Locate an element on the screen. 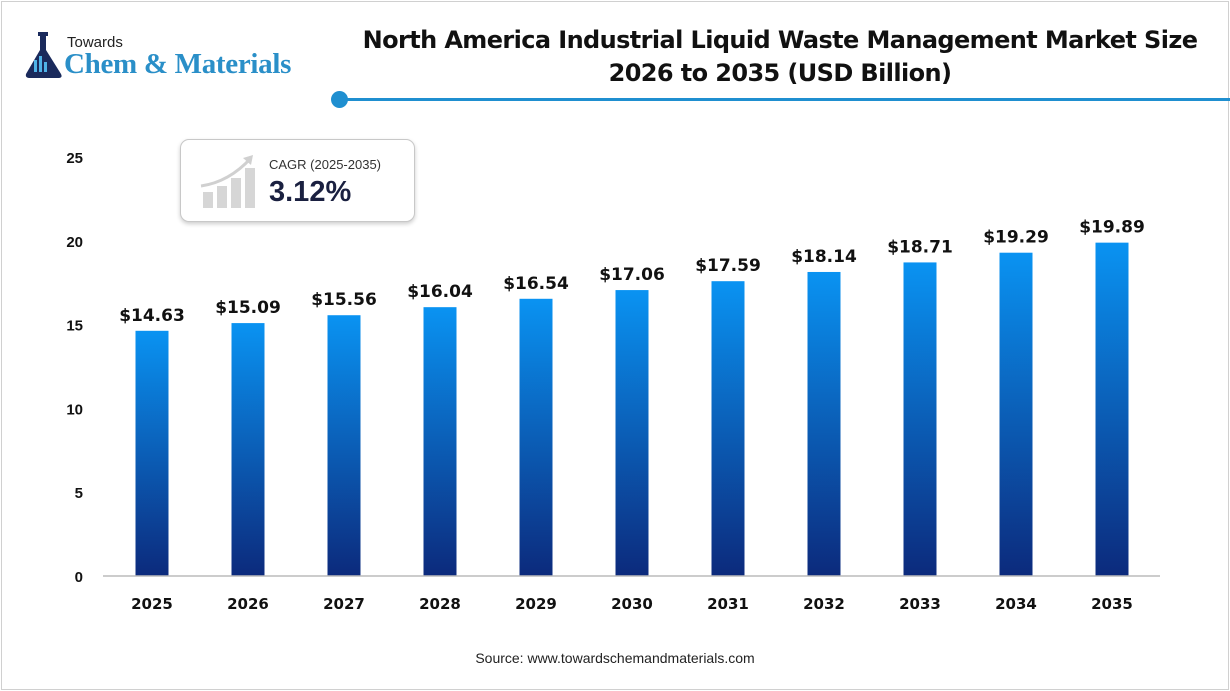  y-tick-label: 10 is located at coordinates (74, 409).